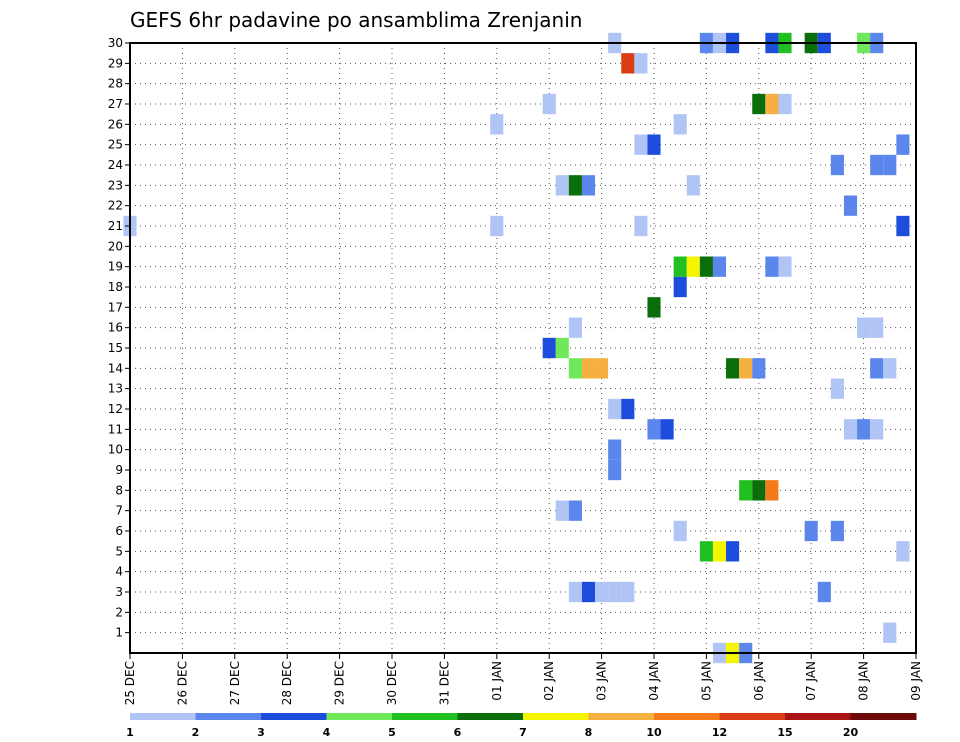 Image resolution: width=960 pixels, height=742 pixels. I want to click on legend-label: 6, so click(458, 732).